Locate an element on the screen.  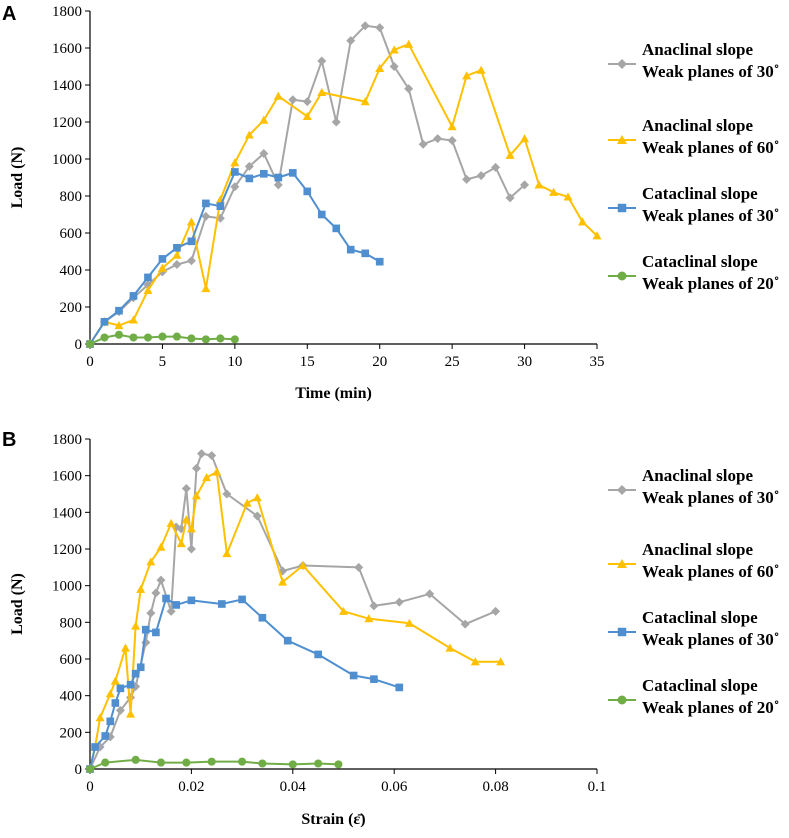
series is located at coordinates (245, 683).